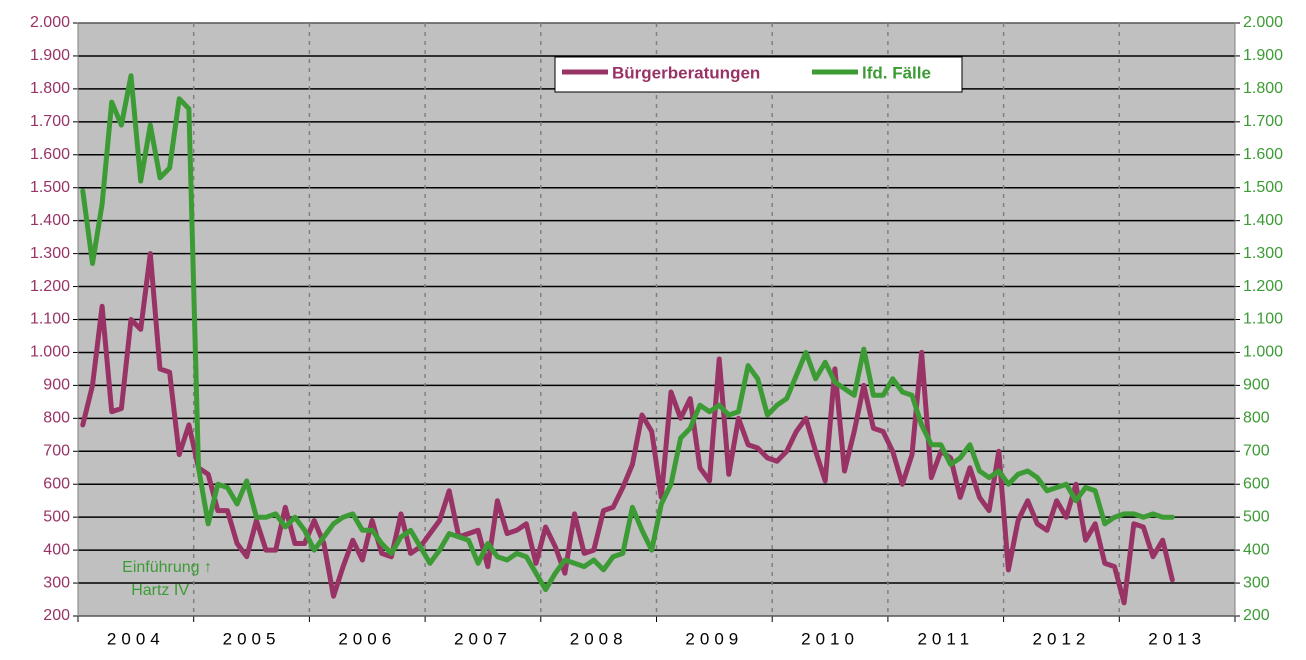 The width and height of the screenshot is (1306, 660). I want to click on y-tick-label: 800, so click(56, 418).